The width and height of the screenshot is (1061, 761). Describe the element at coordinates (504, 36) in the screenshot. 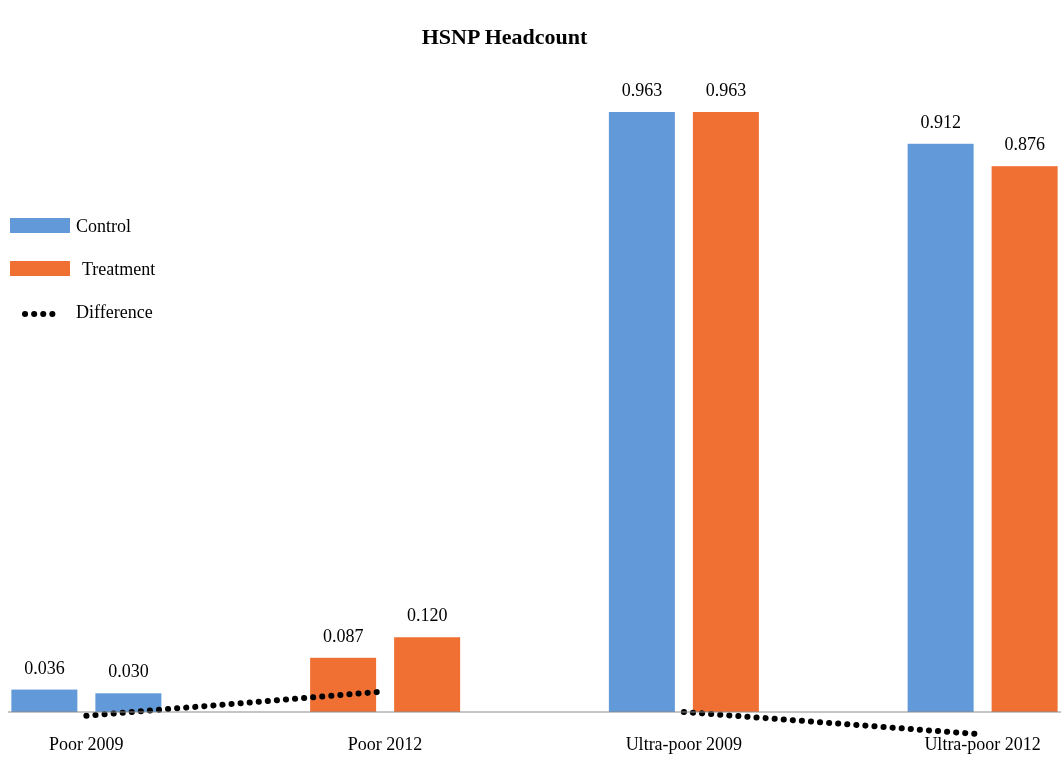

I see `chart-title: HSNP Headcount` at that location.